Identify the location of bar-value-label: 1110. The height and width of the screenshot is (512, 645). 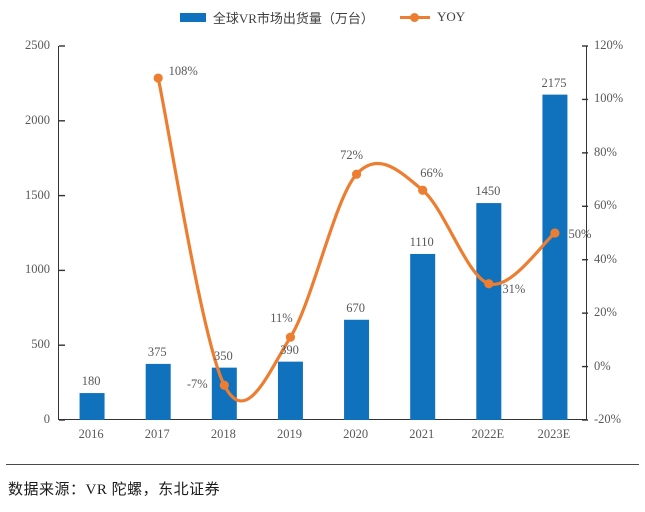
(421, 241).